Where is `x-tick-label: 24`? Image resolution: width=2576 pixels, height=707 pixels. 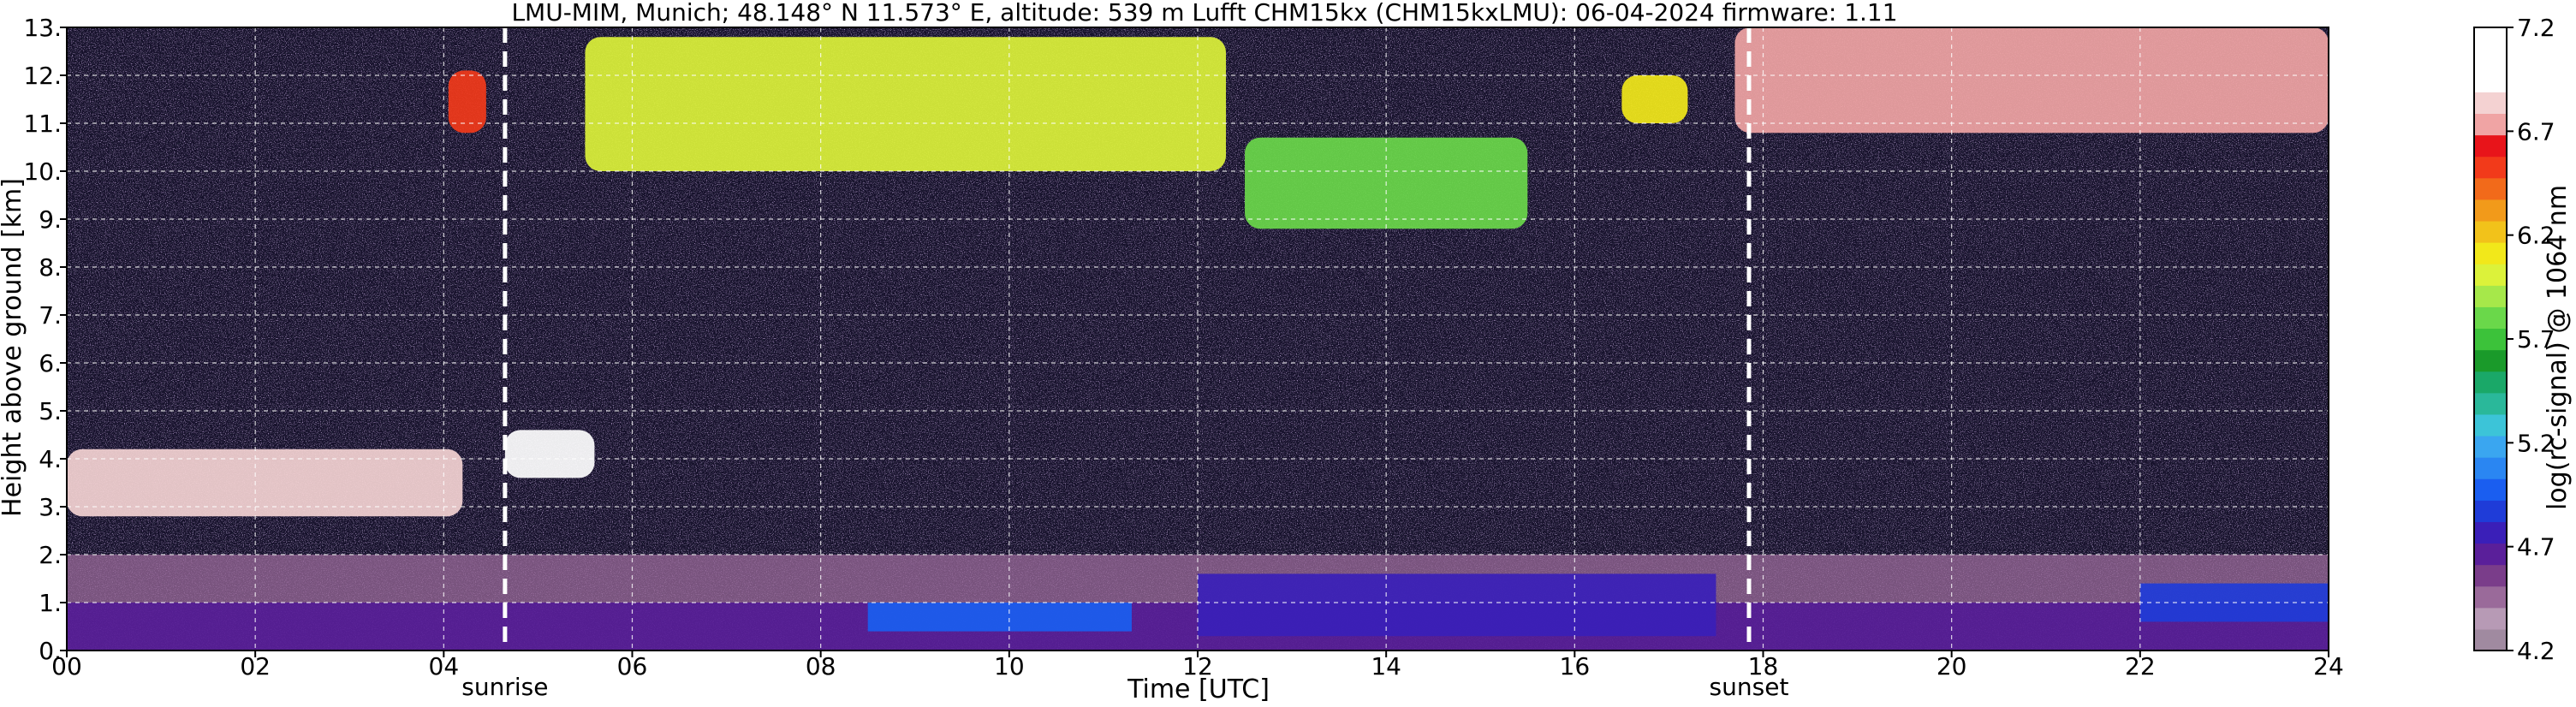 x-tick-label: 24 is located at coordinates (2328, 666).